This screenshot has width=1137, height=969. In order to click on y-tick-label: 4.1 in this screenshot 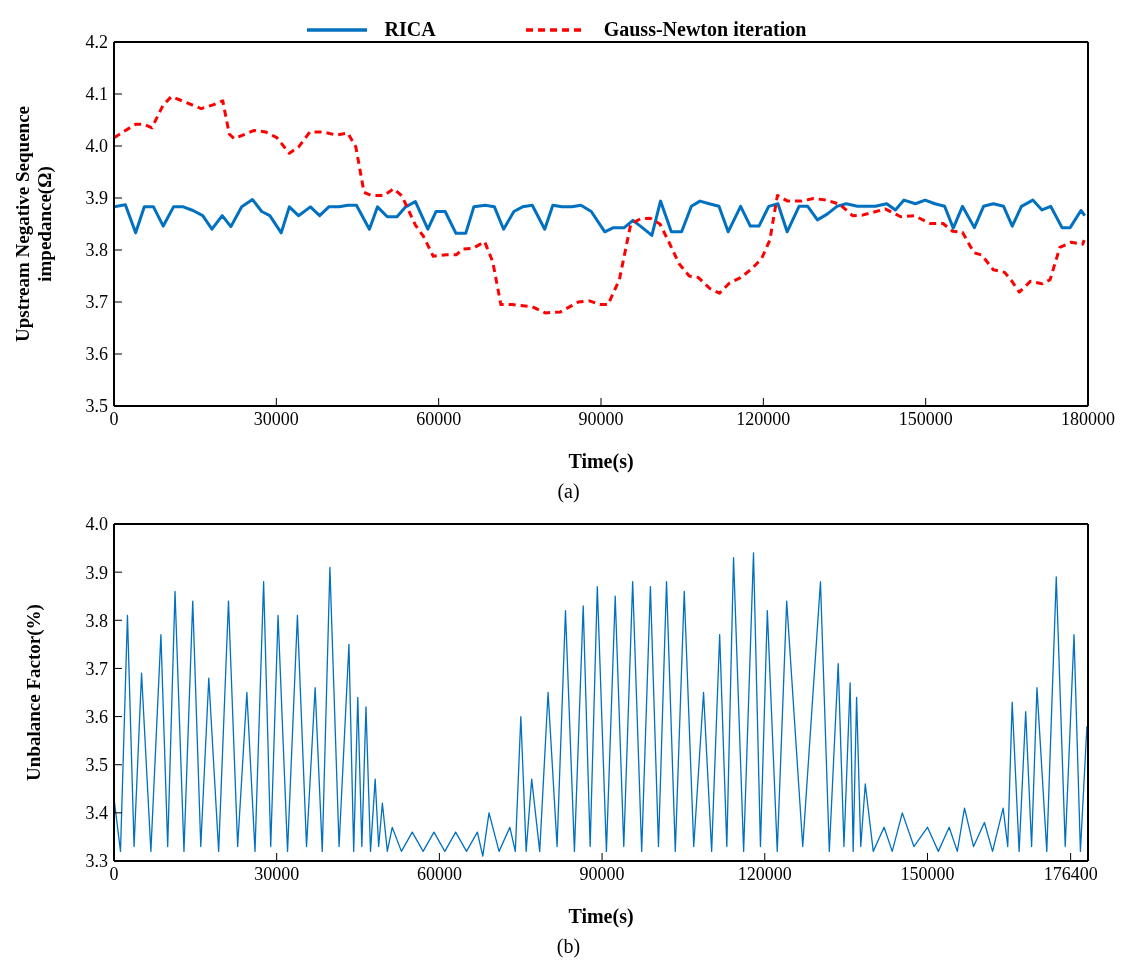, I will do `click(96, 94)`.